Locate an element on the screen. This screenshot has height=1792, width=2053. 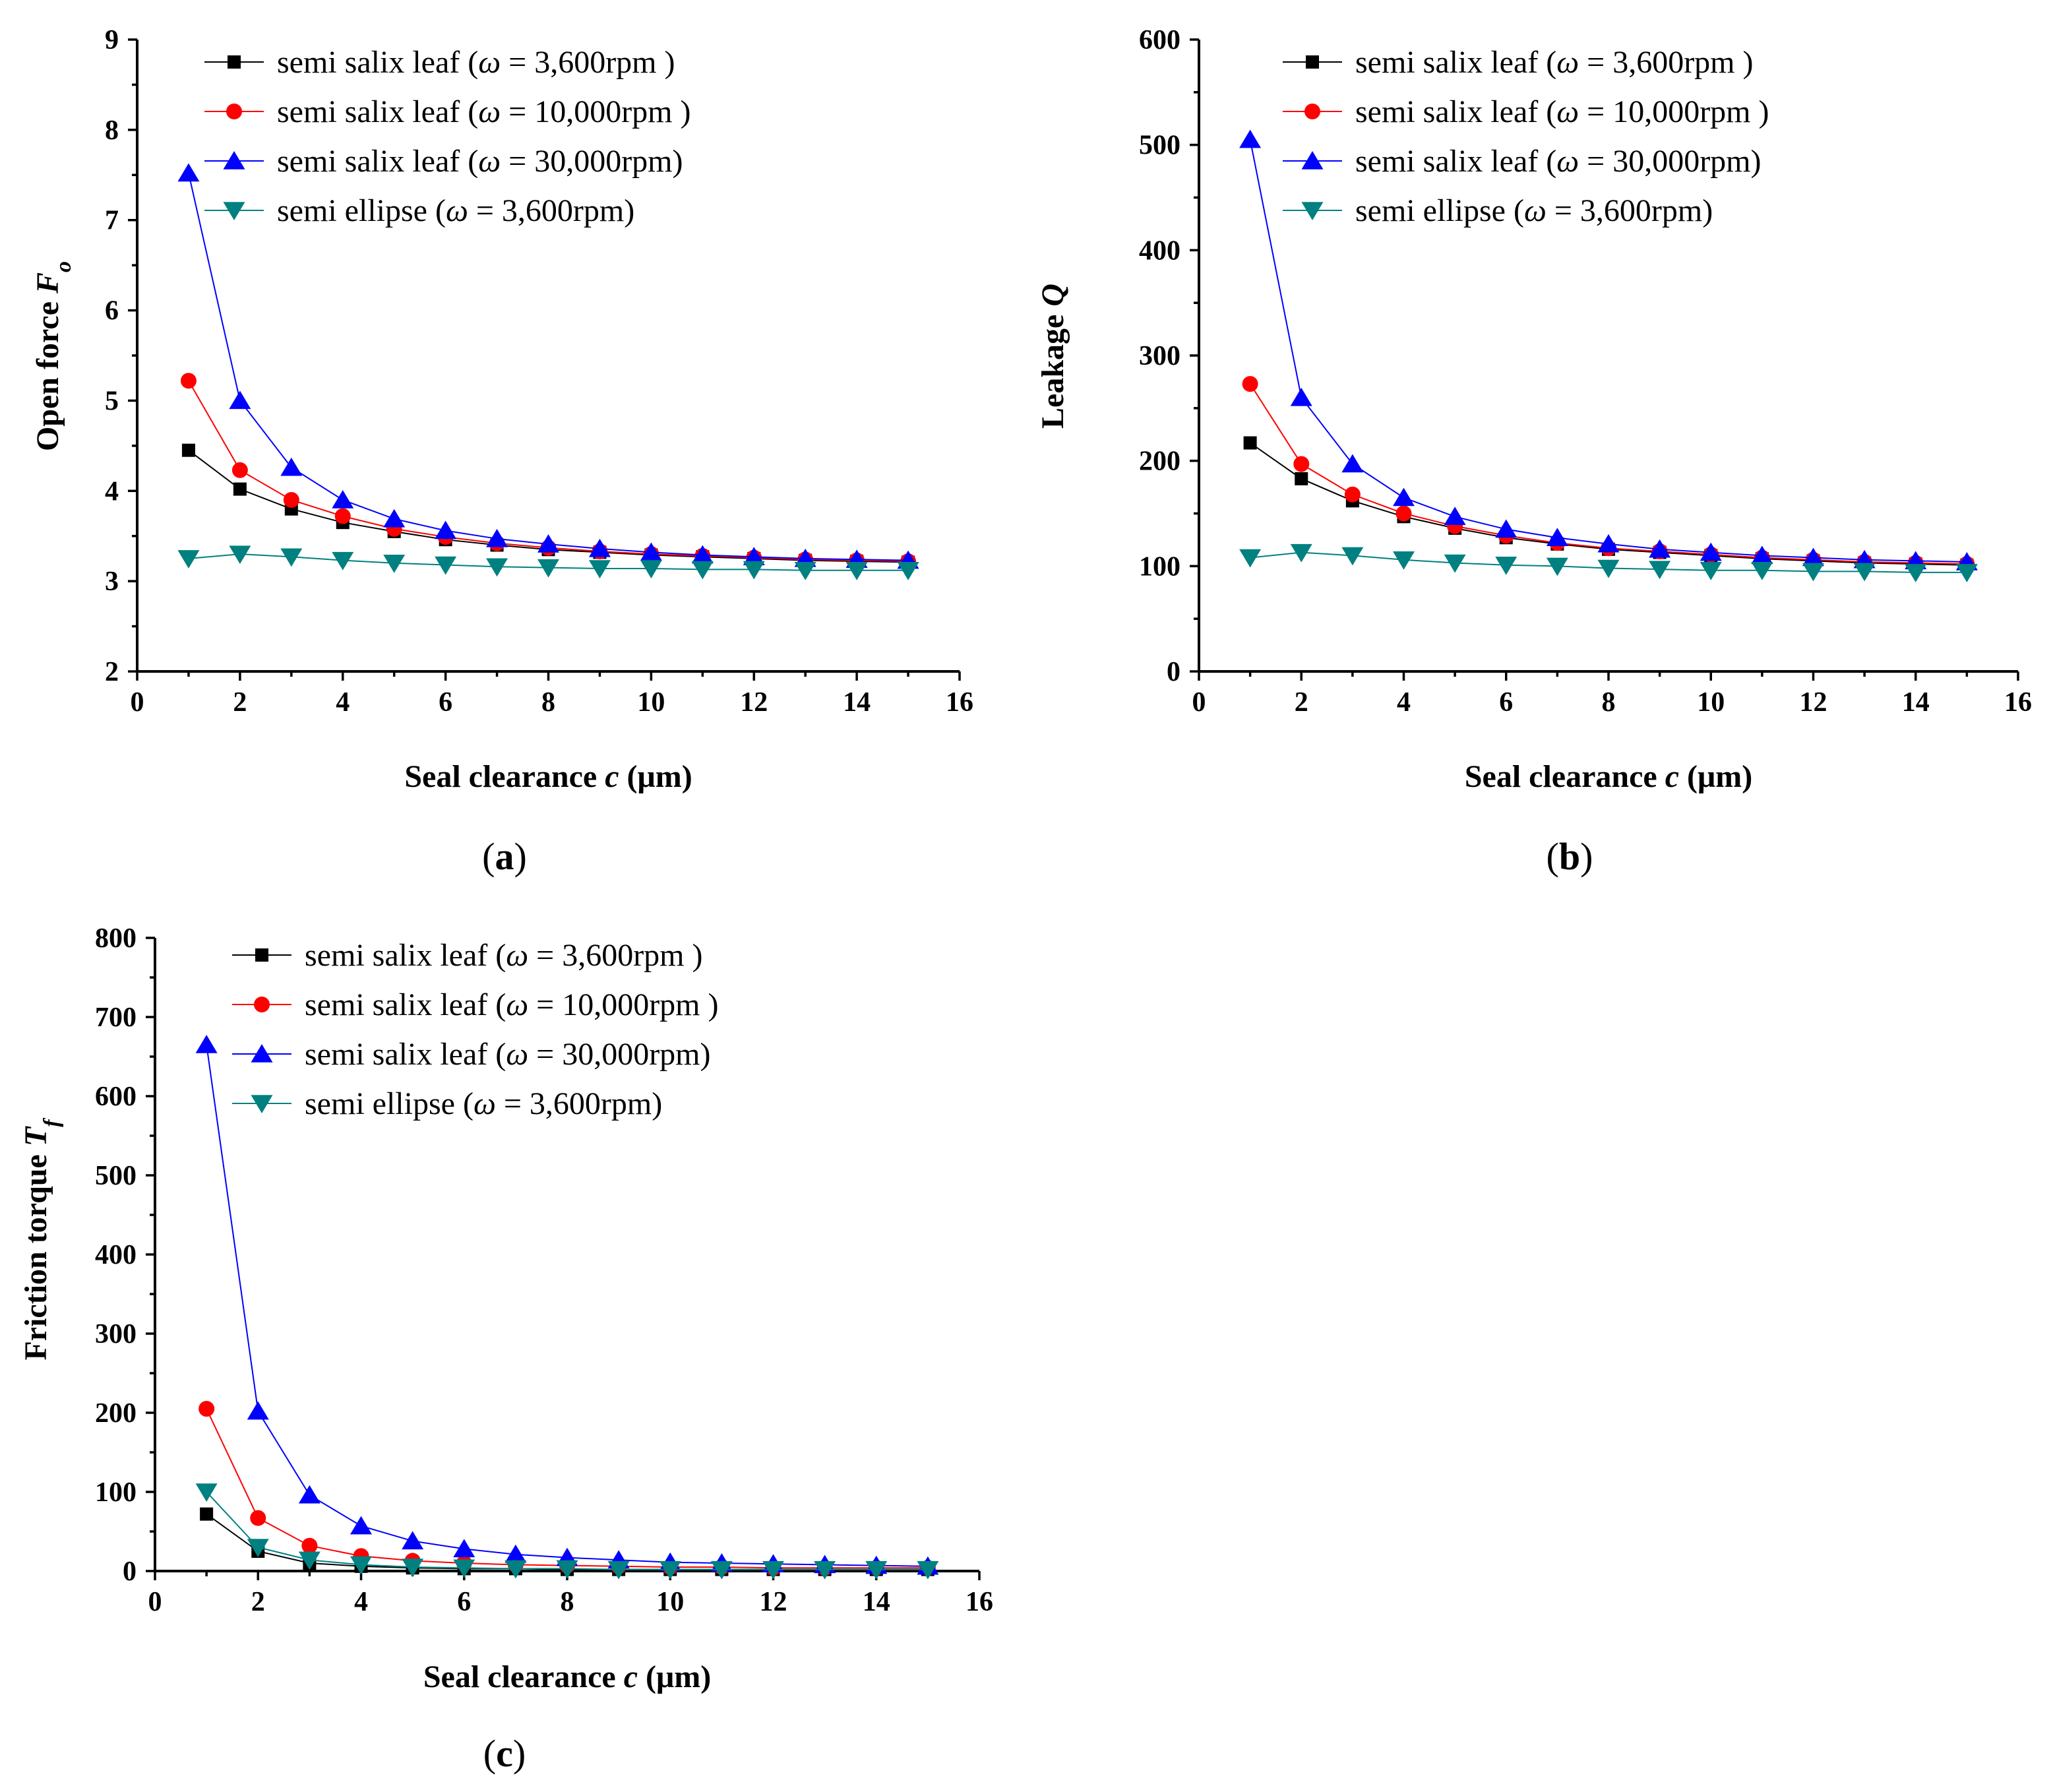
y-tick-label: 5 is located at coordinates (112, 401).